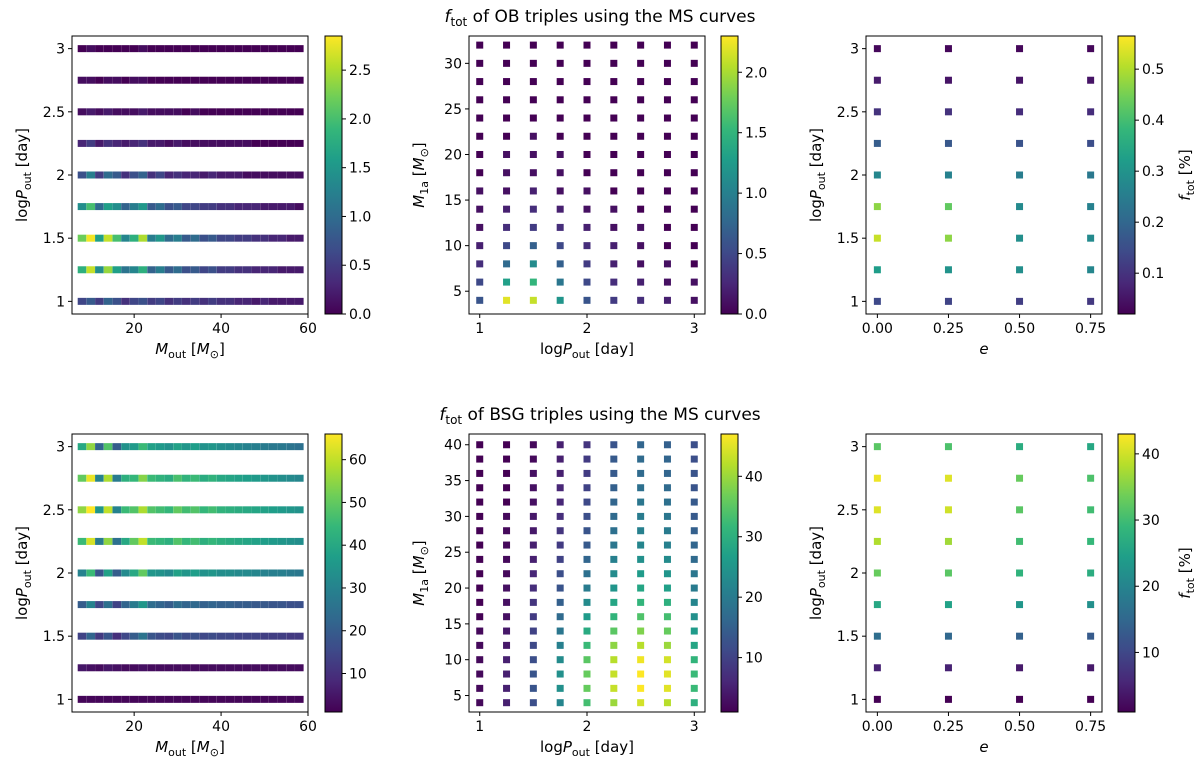 This screenshot has height=771, width=1200. Describe the element at coordinates (599, 416) in the screenshot. I see `row-title-bsg: ftot of BSG triples using the MS curves` at that location.